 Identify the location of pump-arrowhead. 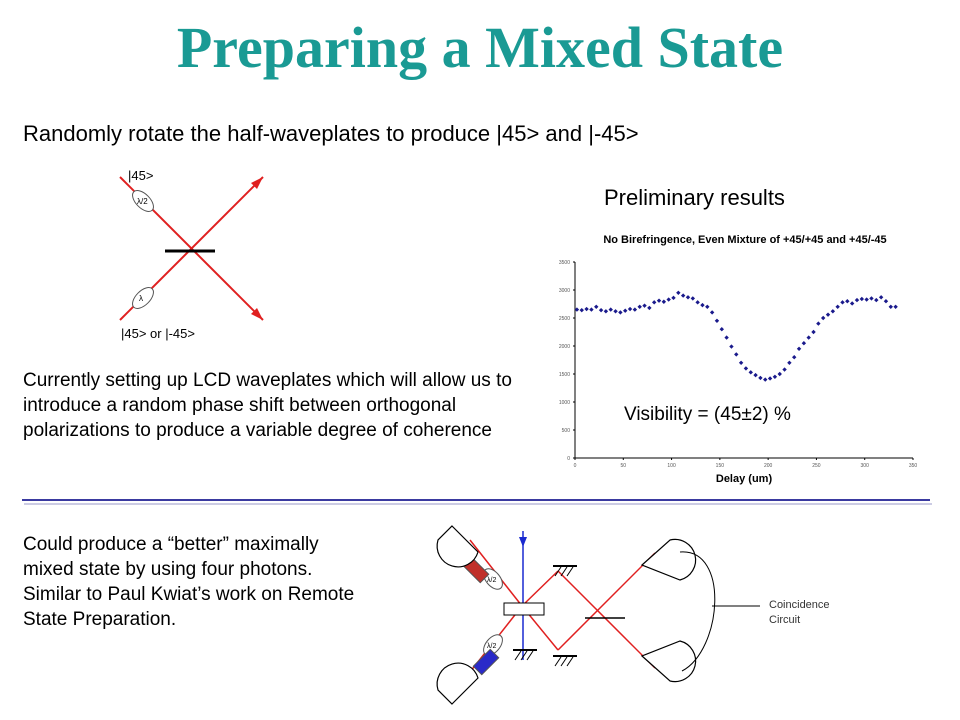
(523, 542).